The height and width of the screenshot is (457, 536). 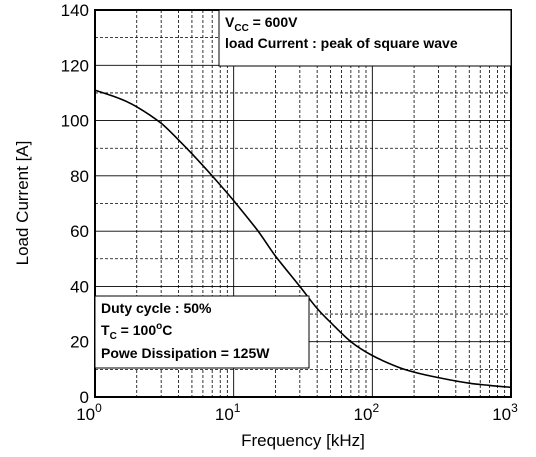 What do you see at coordinates (75, 204) in the screenshot?
I see `y-tick-labels: 0 20 40 60 80 100 120 140` at bounding box center [75, 204].